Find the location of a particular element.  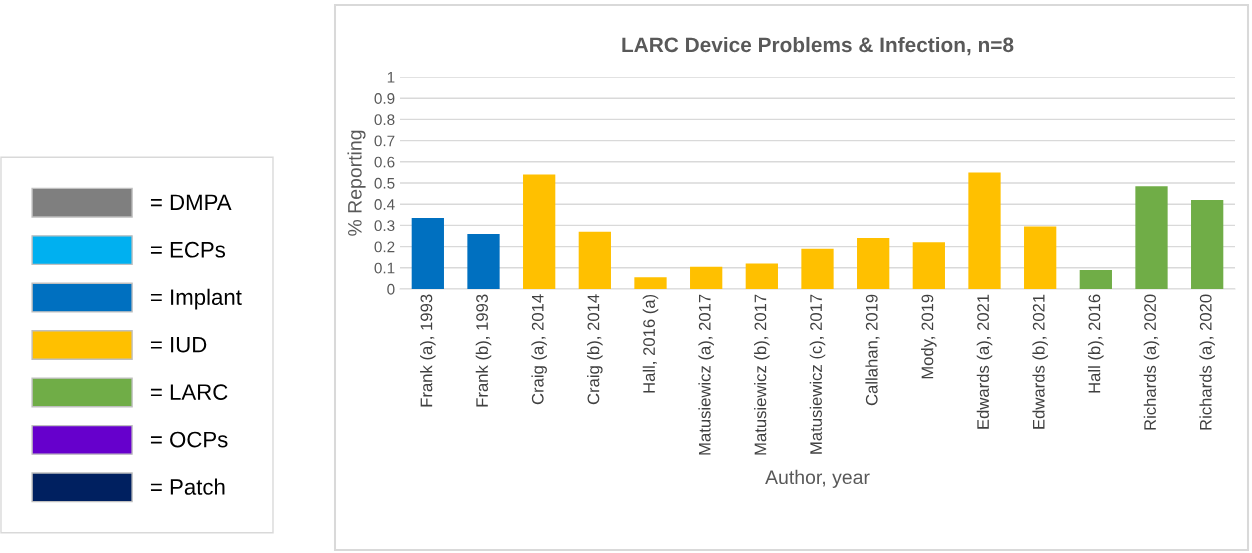

y-tick-label: 0.1 is located at coordinates (384, 268).